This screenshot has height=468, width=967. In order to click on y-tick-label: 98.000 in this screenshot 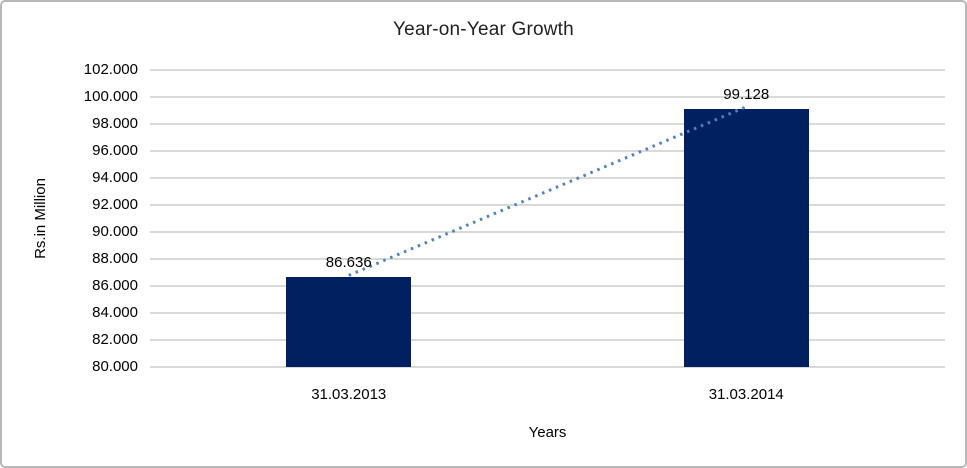, I will do `click(115, 123)`.